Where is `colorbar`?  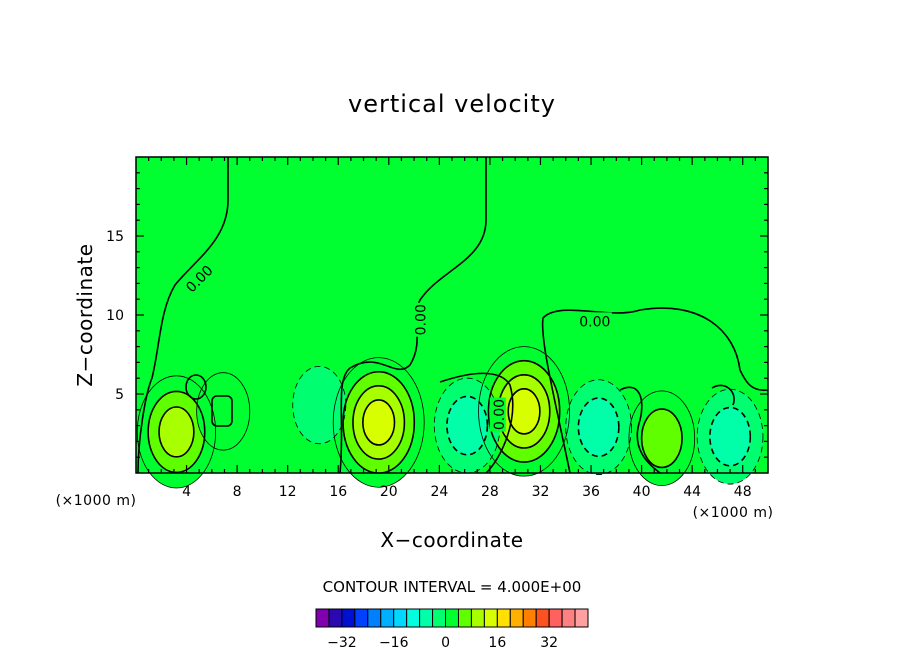
colorbar is located at coordinates (452, 618).